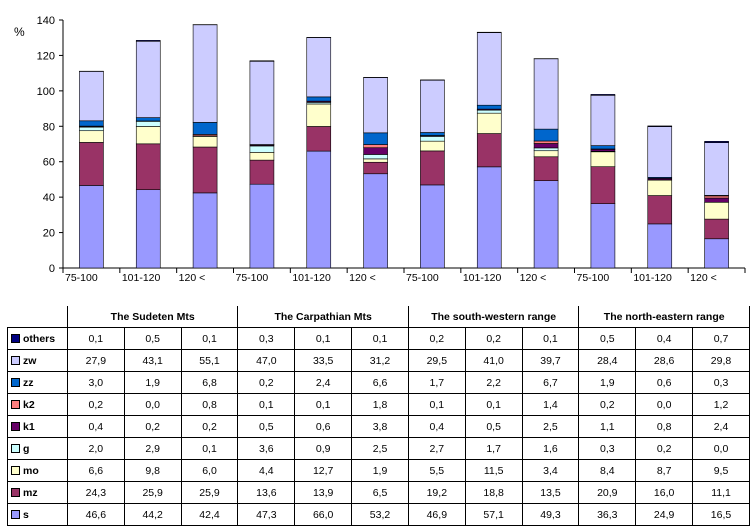  I want to click on y-tick-label: 60, so click(49, 163).